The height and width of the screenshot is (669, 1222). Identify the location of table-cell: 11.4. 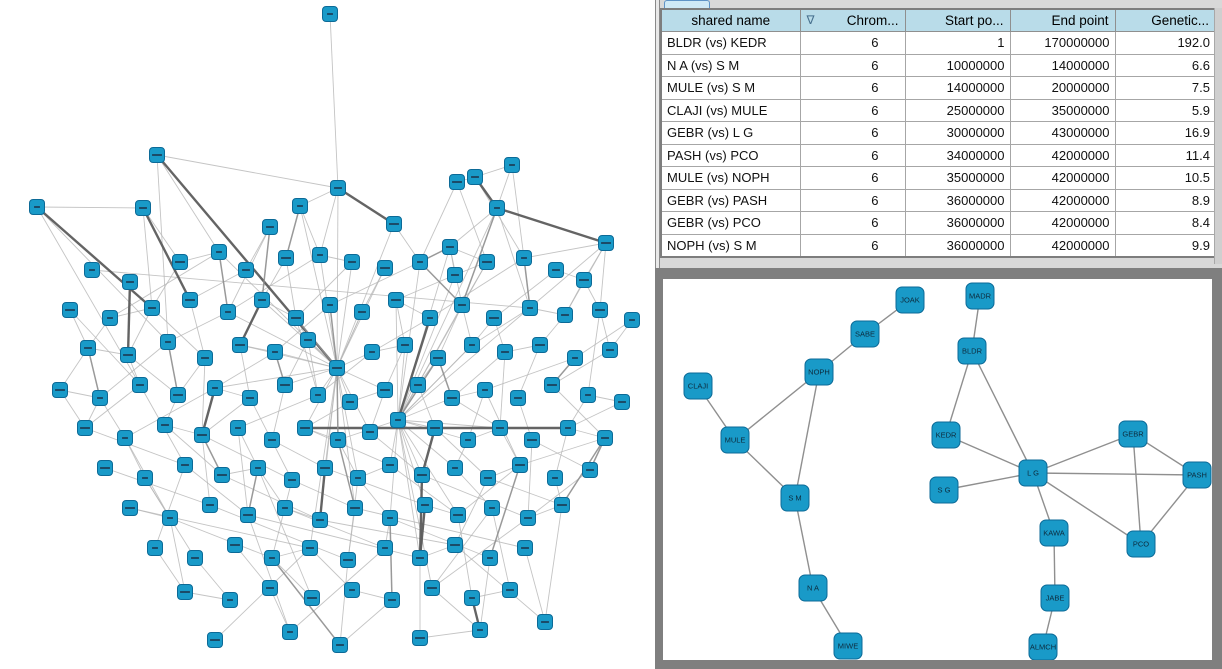
(1165, 155).